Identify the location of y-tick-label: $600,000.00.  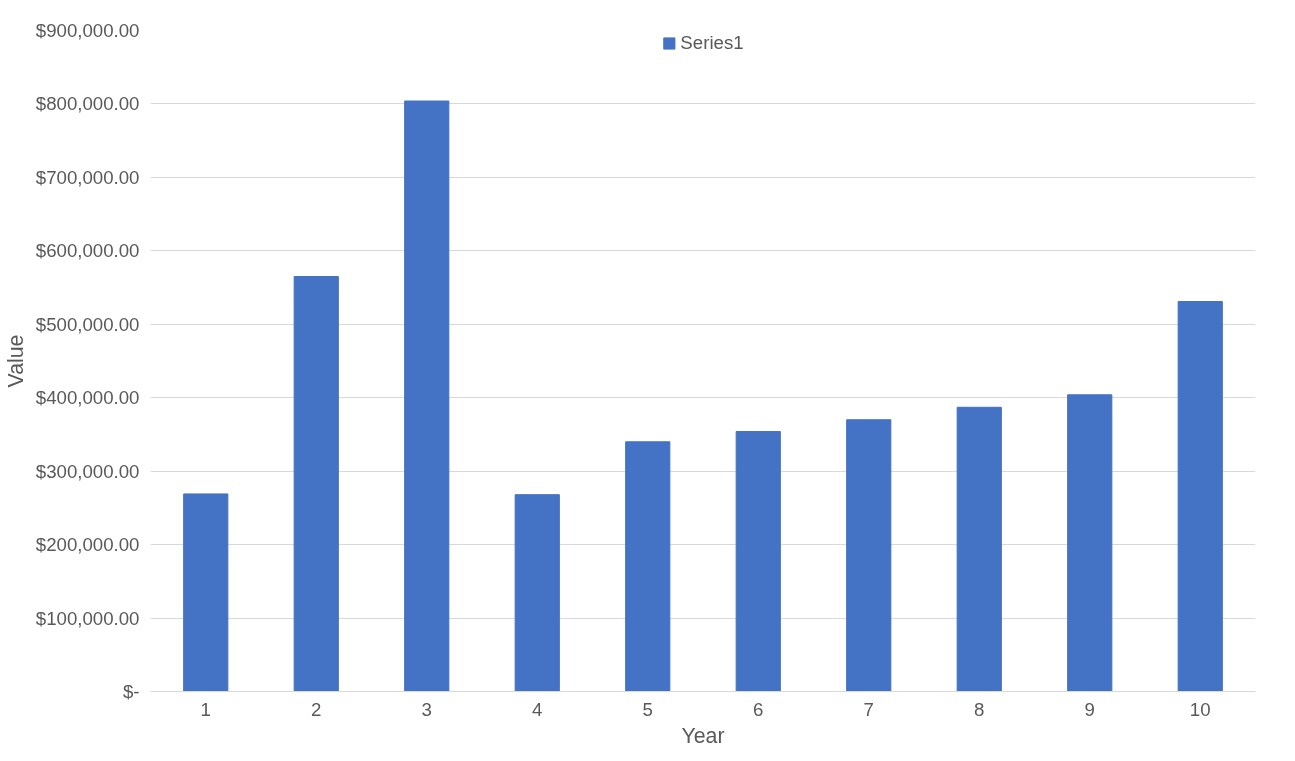
(87, 251).